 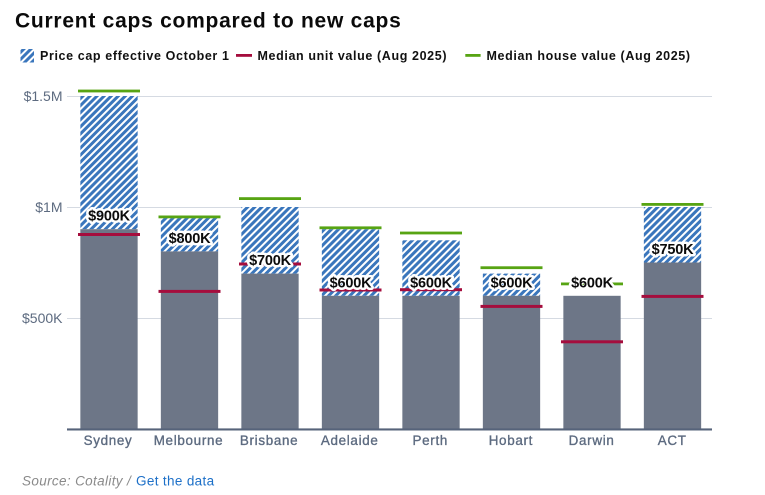 I want to click on svg-text: ACT, so click(x=672, y=440).